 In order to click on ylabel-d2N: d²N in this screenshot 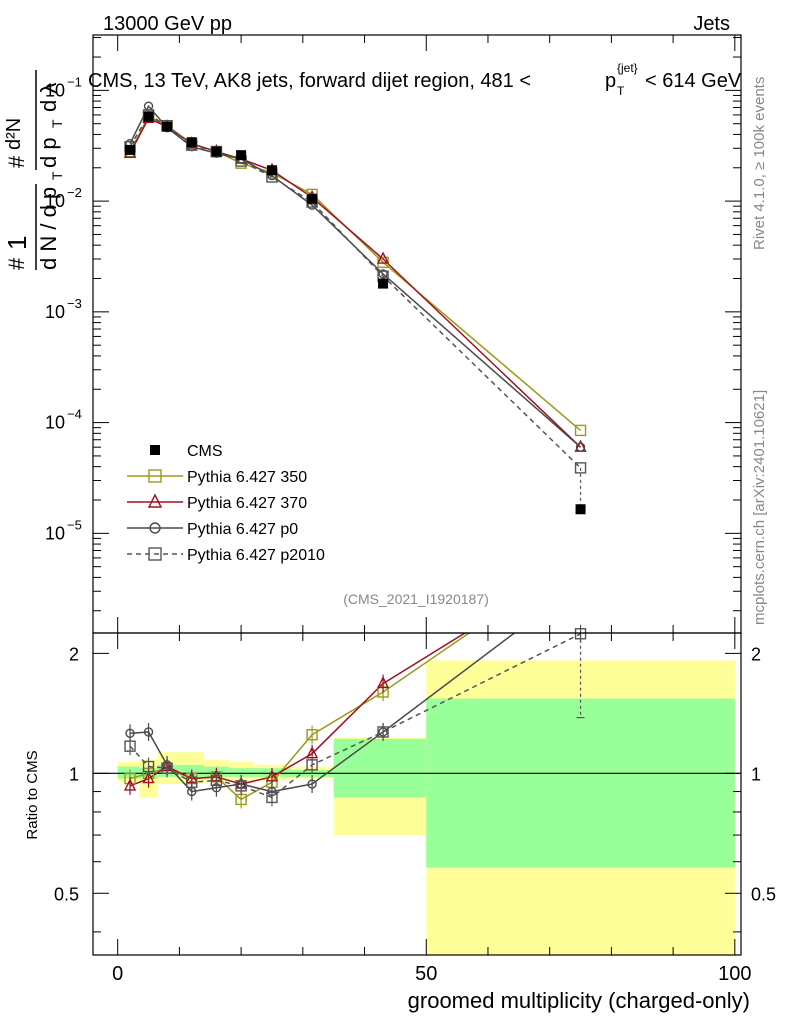, I will do `click(14, 134)`.